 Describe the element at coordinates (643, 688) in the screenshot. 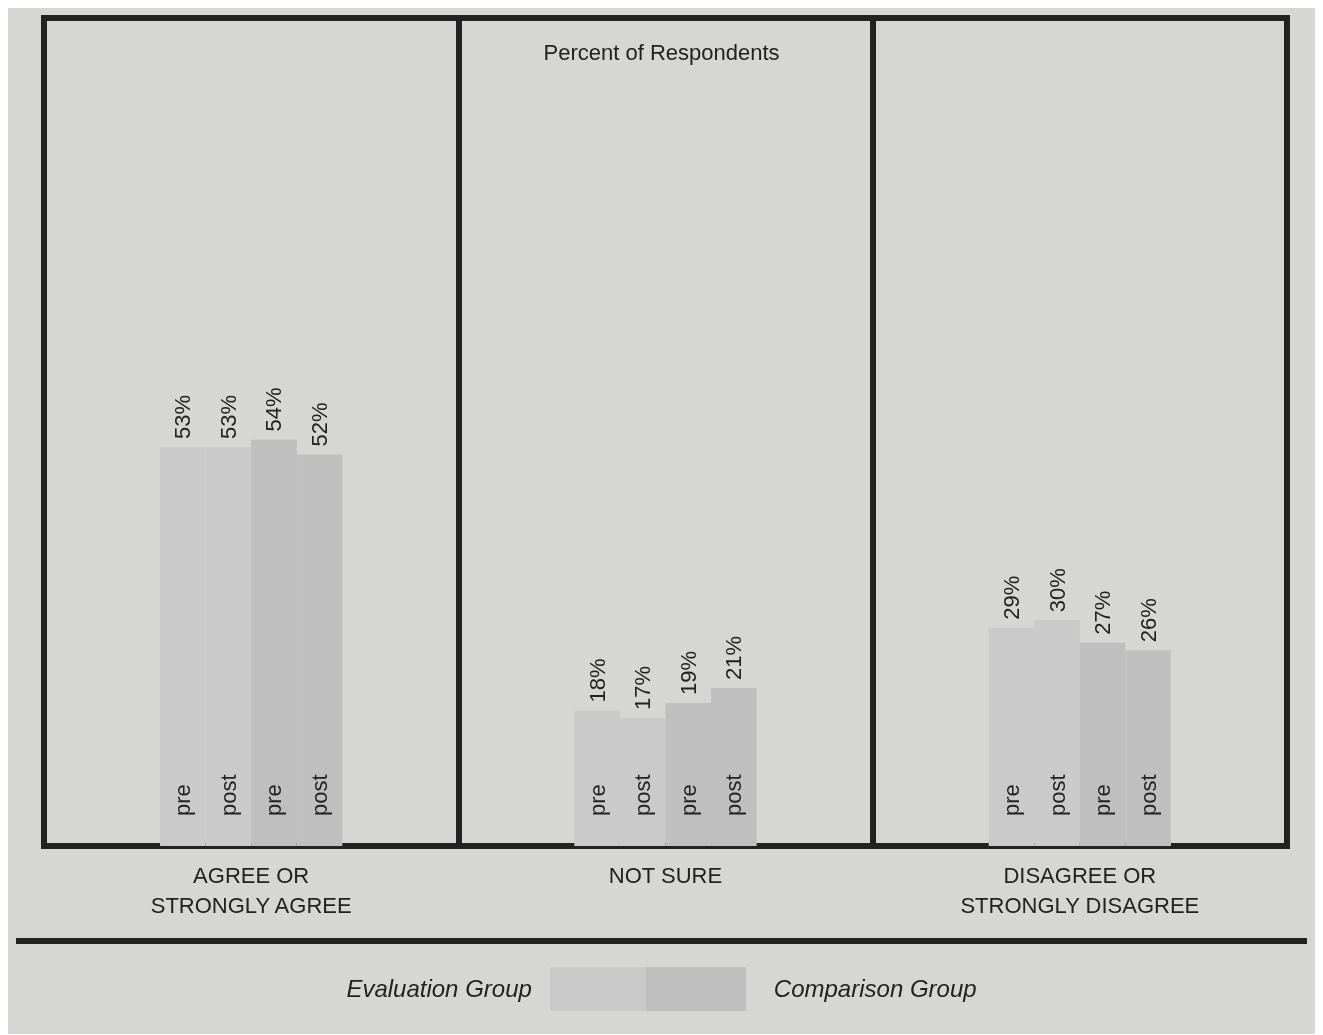

I see `data-label: 17%` at that location.